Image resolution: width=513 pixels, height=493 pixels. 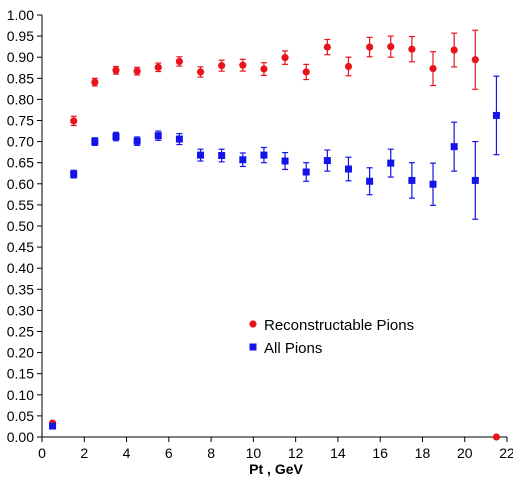 I want to click on y-tick-label: 0.70, so click(x=20, y=142).